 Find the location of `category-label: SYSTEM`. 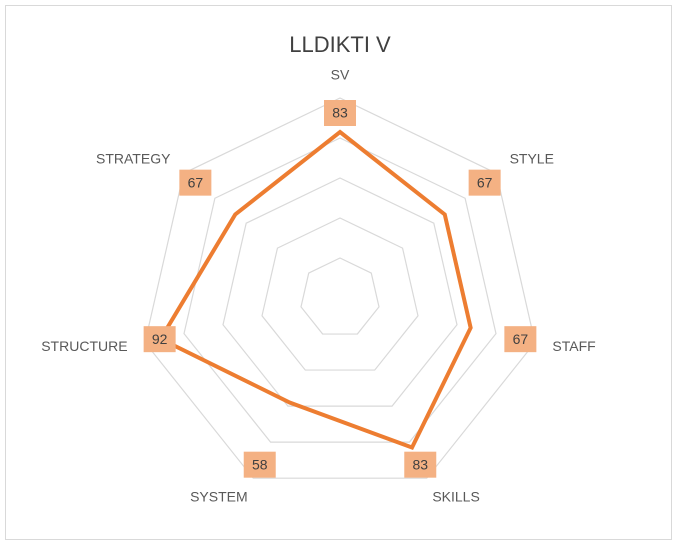

category-label: SYSTEM is located at coordinates (219, 497).